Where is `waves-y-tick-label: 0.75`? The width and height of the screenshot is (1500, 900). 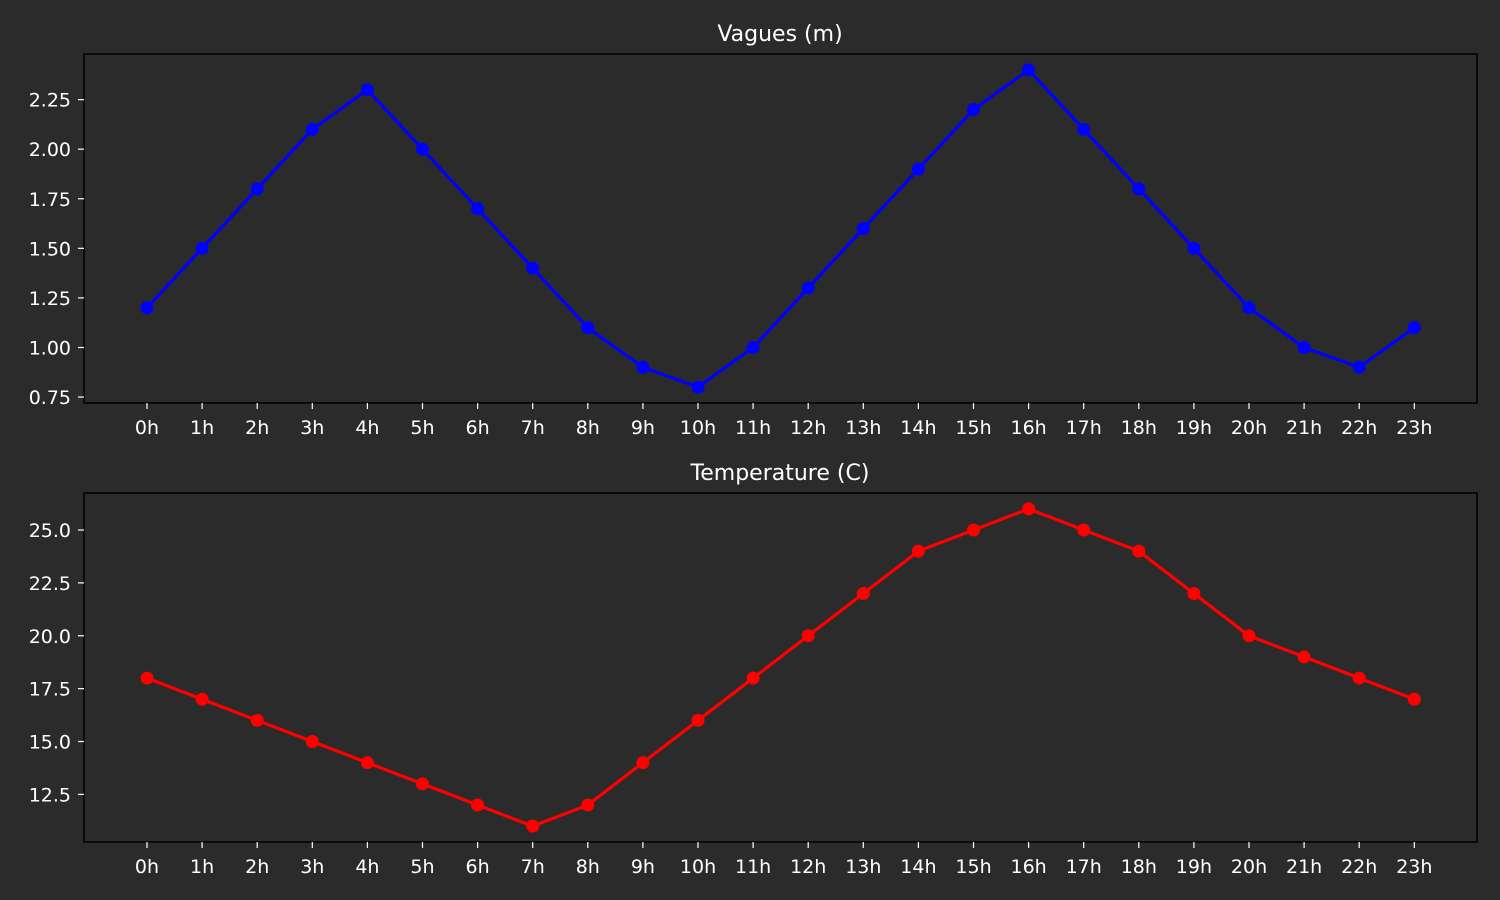
waves-y-tick-label: 0.75 is located at coordinates (50, 398).